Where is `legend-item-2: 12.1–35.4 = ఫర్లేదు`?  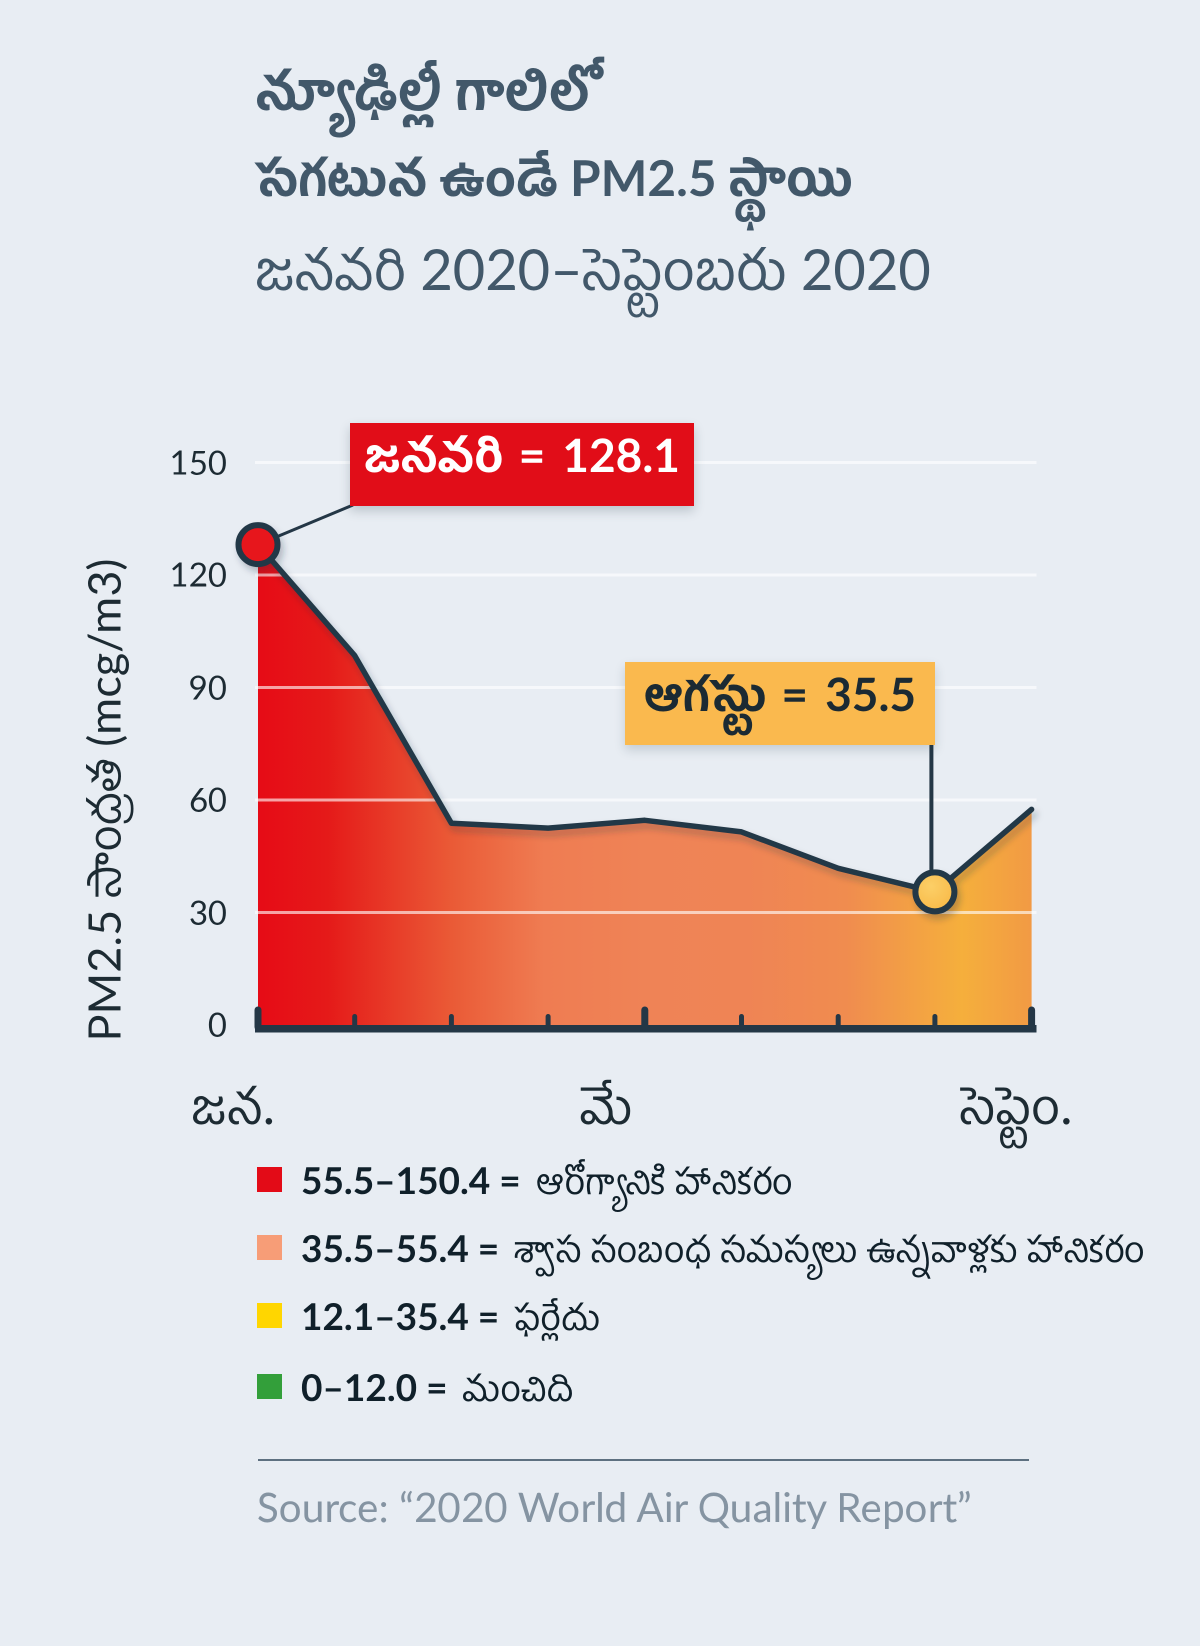
legend-item-2: 12.1–35.4 = ఫర్లేదు is located at coordinates (428, 1315).